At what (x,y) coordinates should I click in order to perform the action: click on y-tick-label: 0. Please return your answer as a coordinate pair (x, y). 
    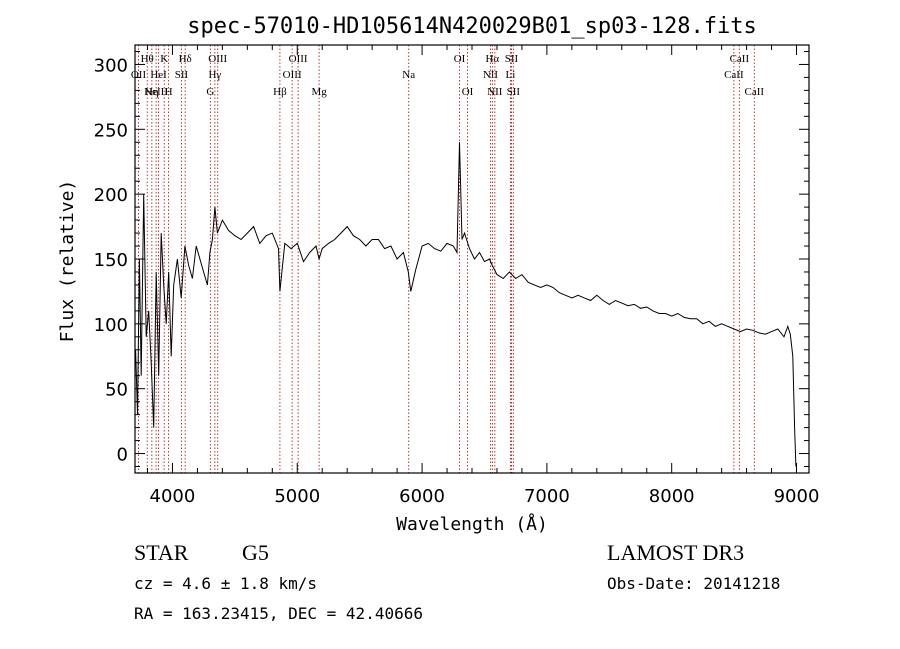
    Looking at the image, I should click on (122, 455).